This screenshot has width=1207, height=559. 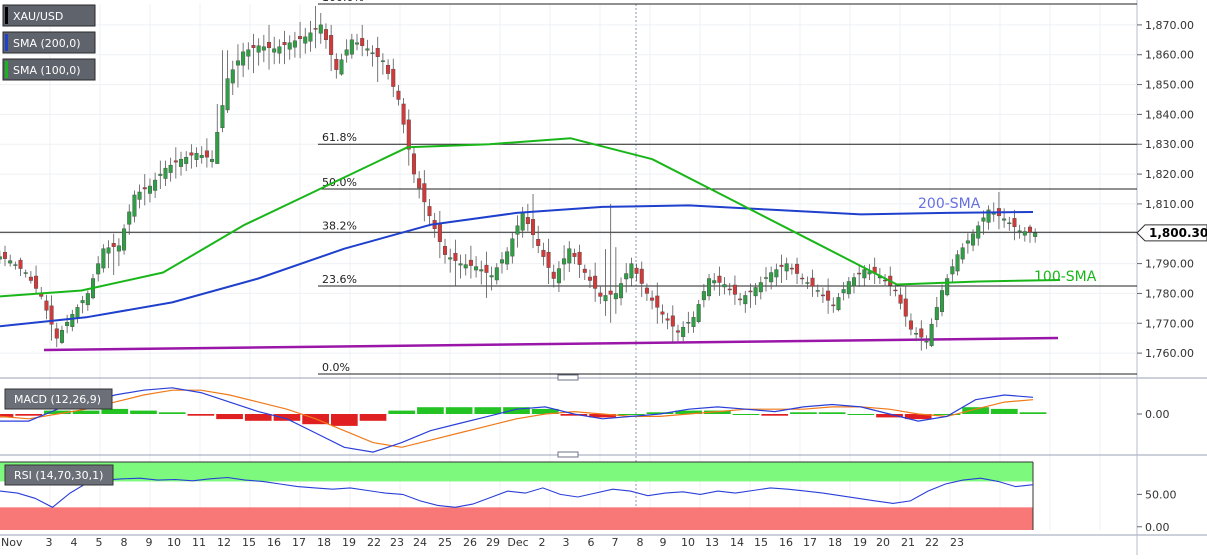 What do you see at coordinates (517, 492) in the screenshot?
I see `rsi-line` at bounding box center [517, 492].